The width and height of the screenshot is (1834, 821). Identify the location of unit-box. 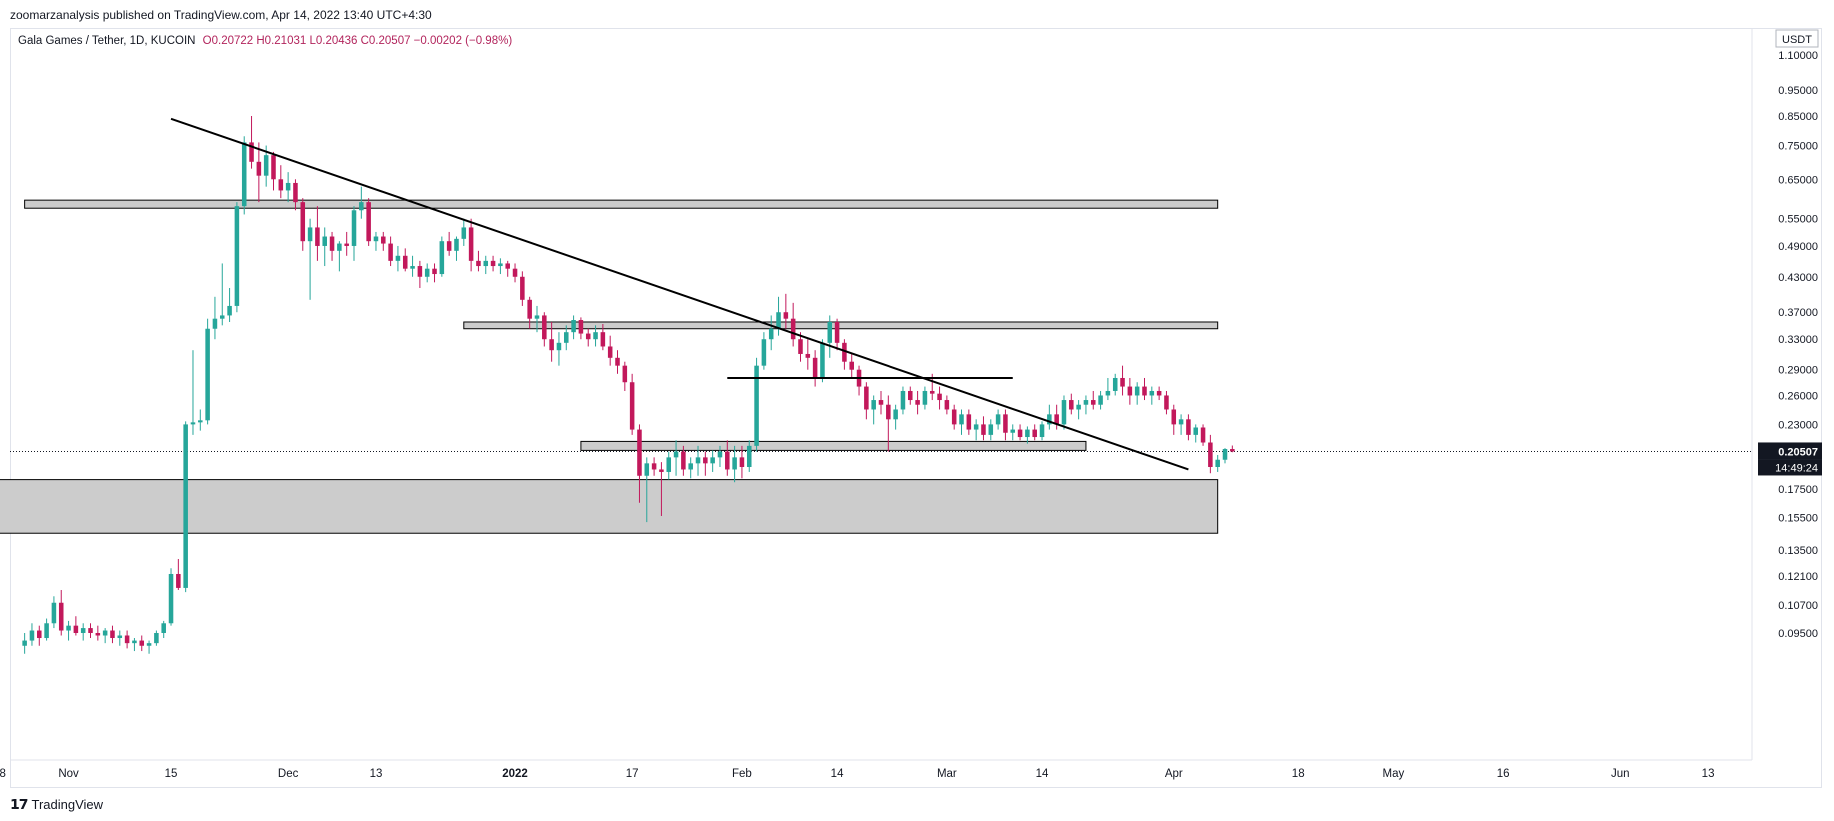
(1797, 38).